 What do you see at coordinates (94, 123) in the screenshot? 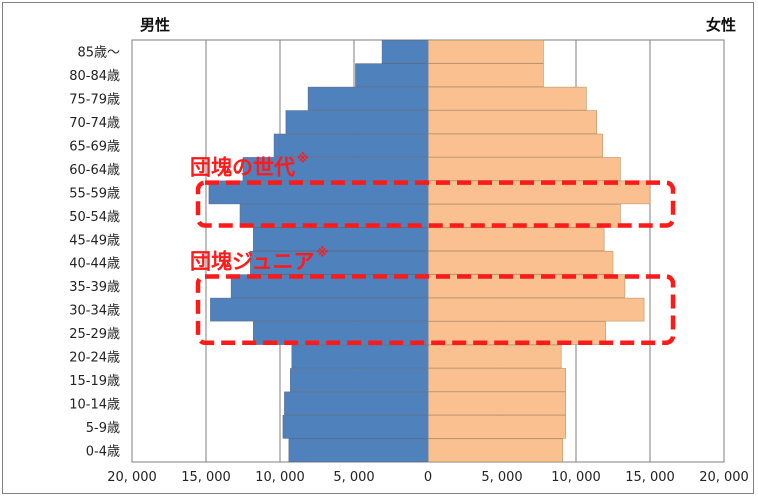
I see `age-label: 70-74歳` at bounding box center [94, 123].